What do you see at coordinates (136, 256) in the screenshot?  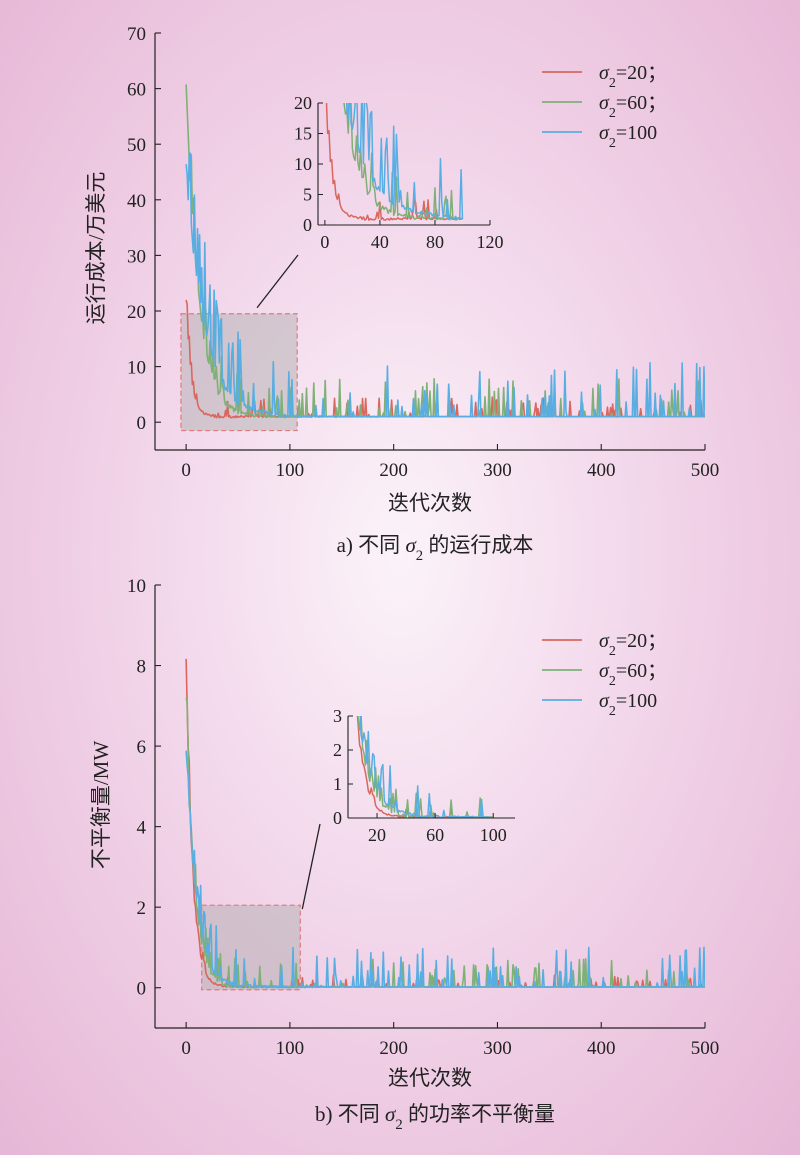 I see `y-tick-label: 30` at bounding box center [136, 256].